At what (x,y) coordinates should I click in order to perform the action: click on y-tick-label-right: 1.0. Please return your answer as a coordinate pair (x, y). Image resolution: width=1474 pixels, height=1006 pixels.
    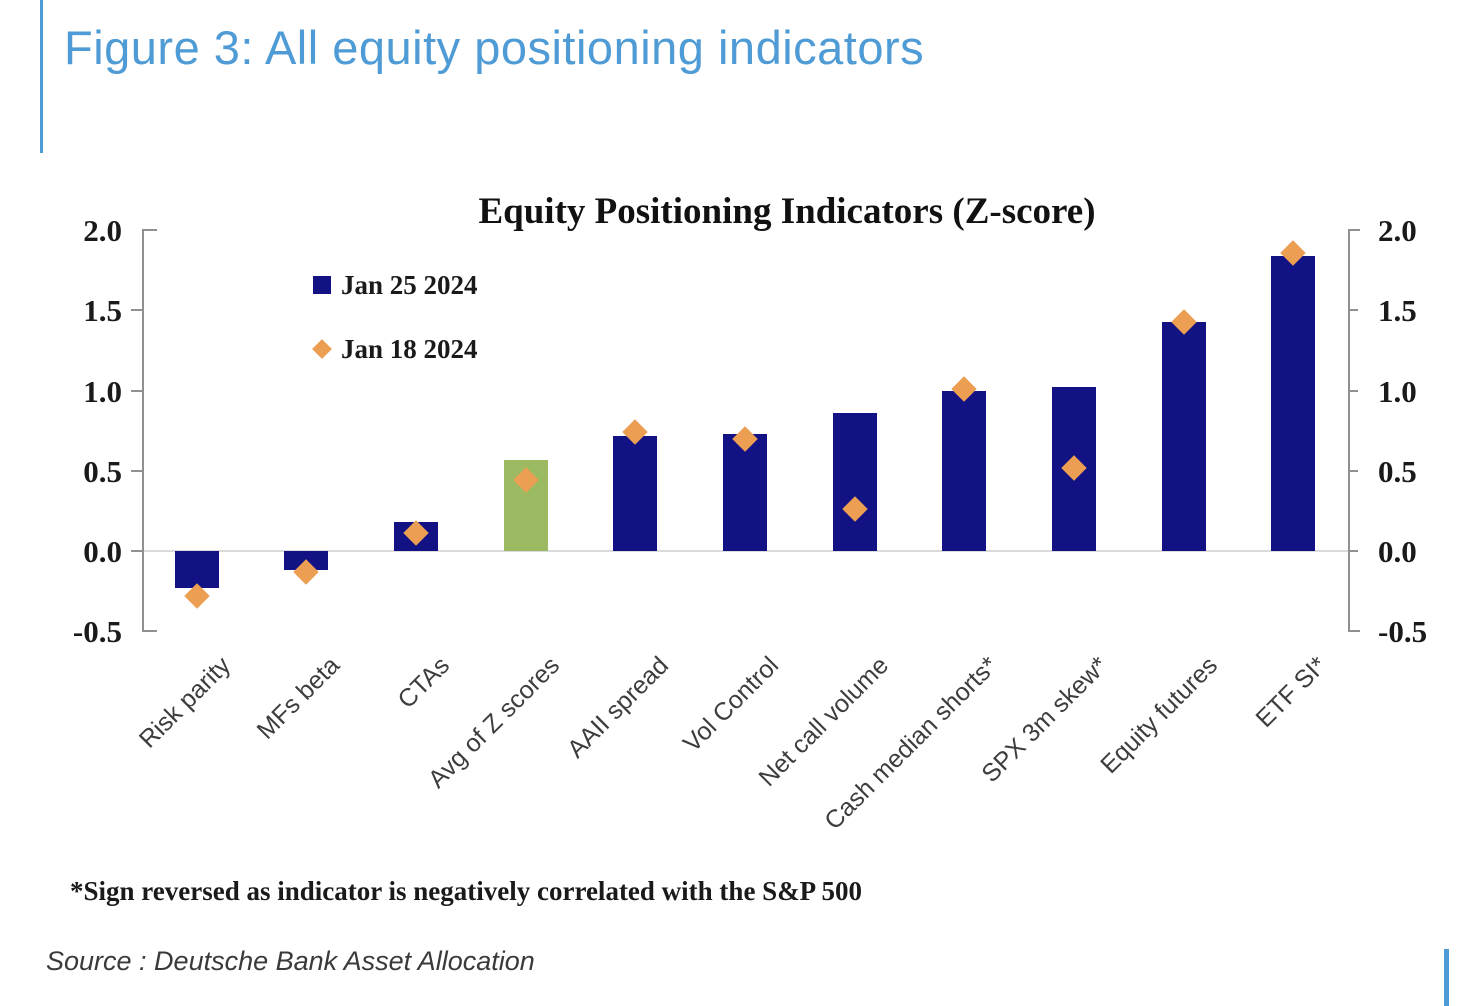
    Looking at the image, I should click on (1397, 391).